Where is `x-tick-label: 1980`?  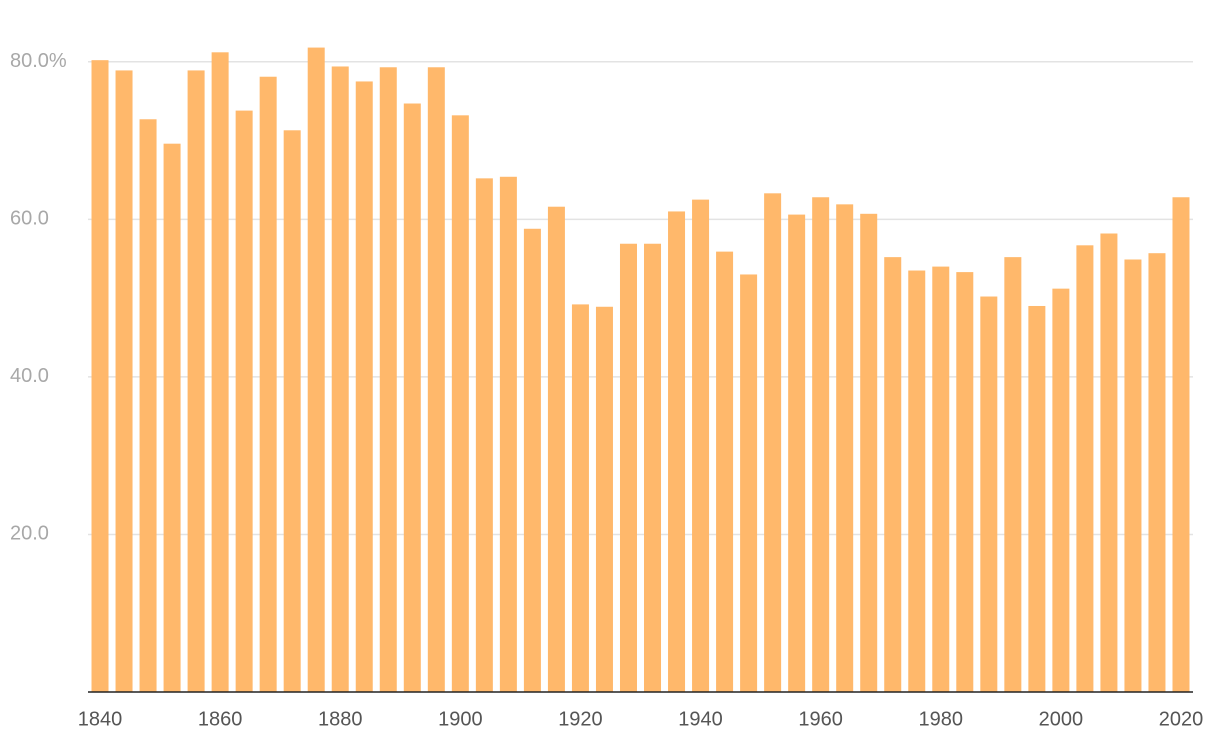 x-tick-label: 1980 is located at coordinates (941, 719).